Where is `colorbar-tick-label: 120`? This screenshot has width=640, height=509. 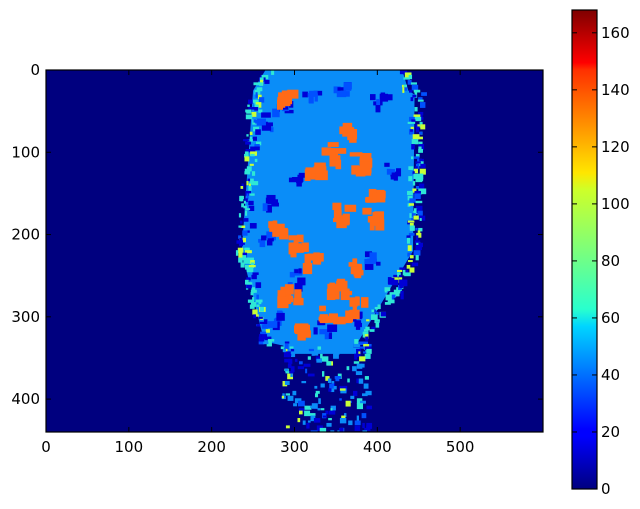
colorbar-tick-label: 120 is located at coordinates (615, 147).